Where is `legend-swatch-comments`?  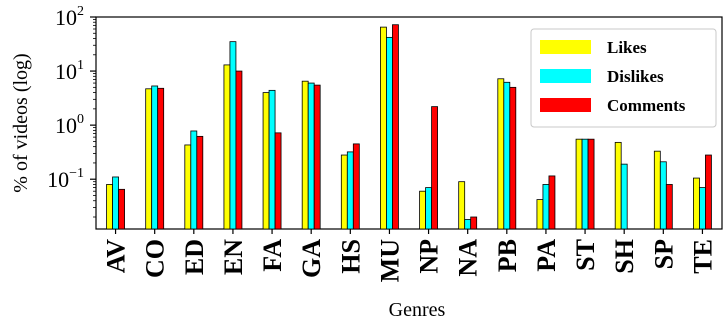
legend-swatch-comments is located at coordinates (565, 105).